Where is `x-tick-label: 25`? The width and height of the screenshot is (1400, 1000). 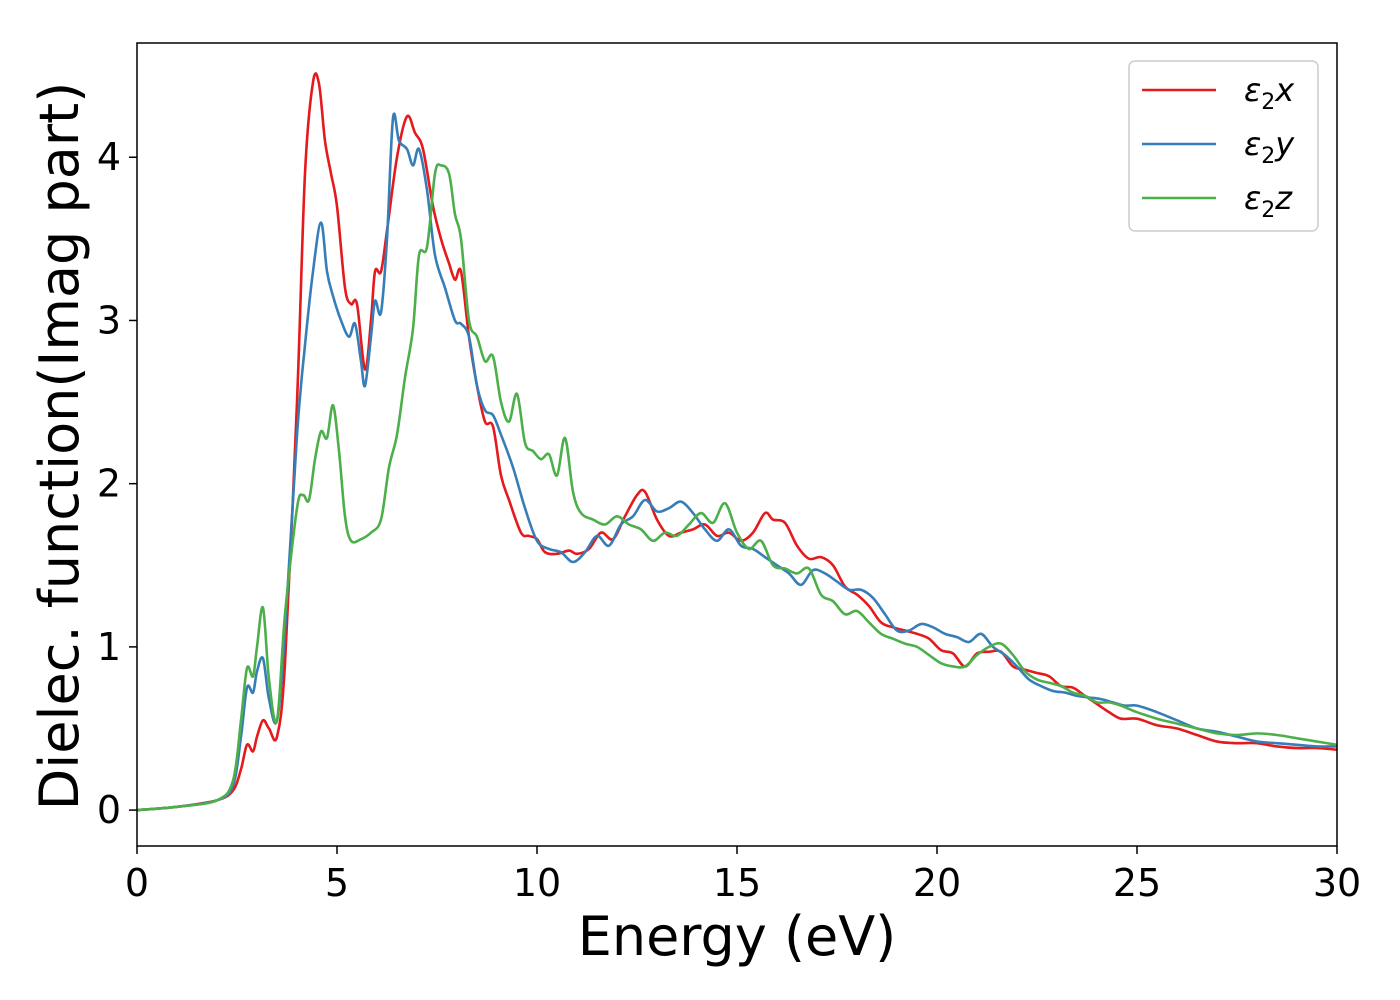
x-tick-label: 25 is located at coordinates (1137, 883).